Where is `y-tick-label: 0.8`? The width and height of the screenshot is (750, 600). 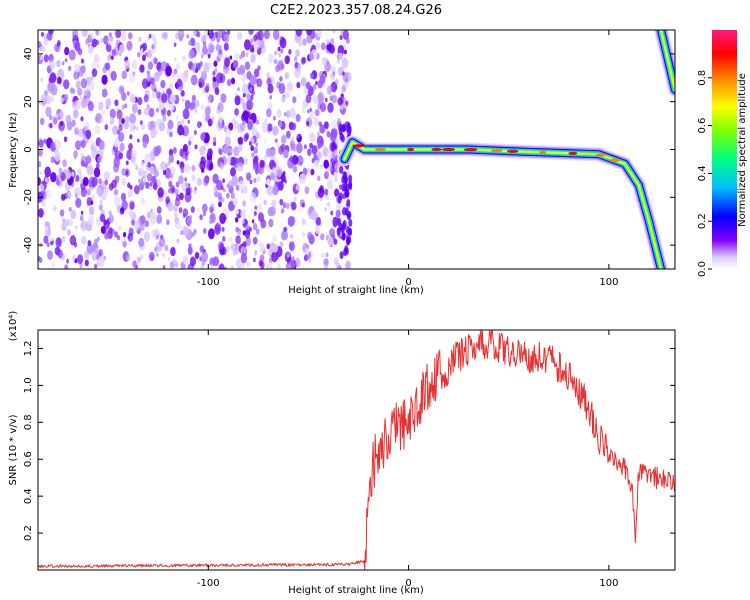 y-tick-label: 0.8 is located at coordinates (28, 422).